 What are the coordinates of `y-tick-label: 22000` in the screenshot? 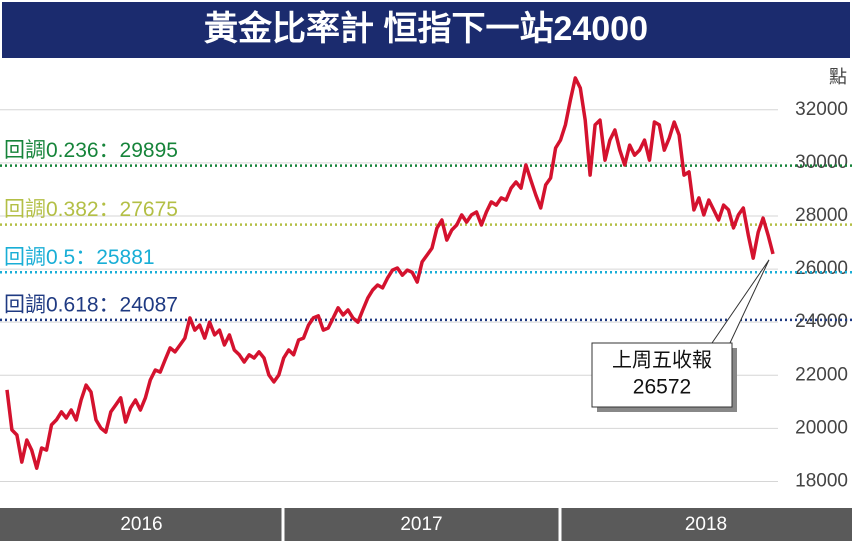 It's located at (821, 374).